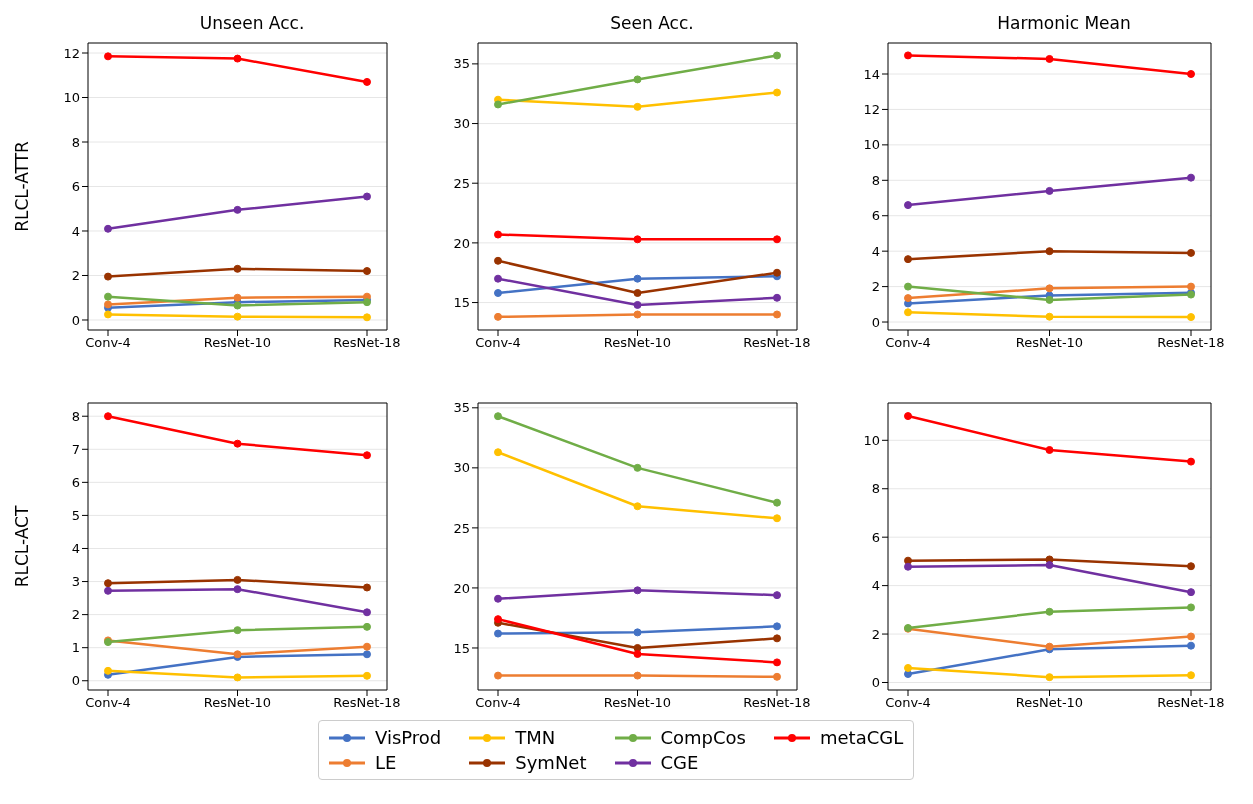 This screenshot has width=1253, height=804. Describe the element at coordinates (551, 762) in the screenshot. I see `legend-label: SymNet` at that location.